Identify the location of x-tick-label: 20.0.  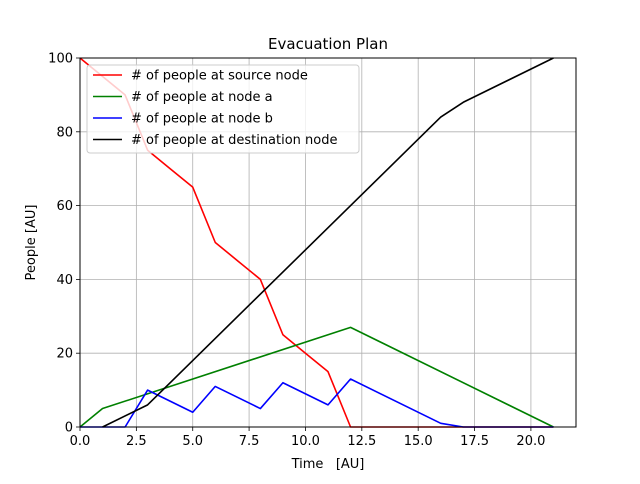
(530, 441).